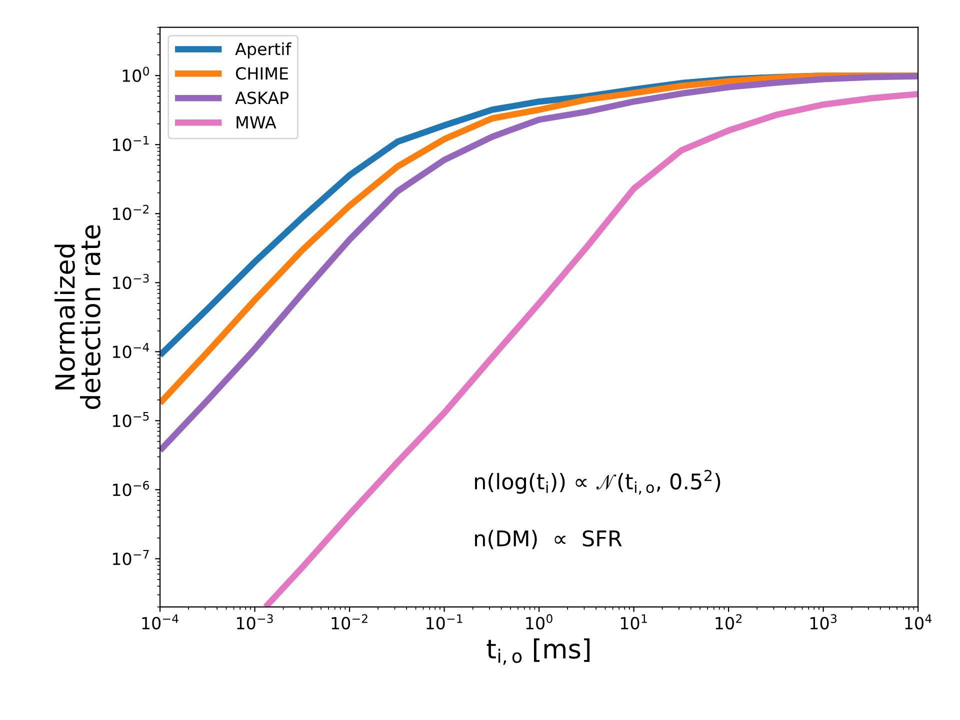 The height and width of the screenshot is (720, 960). I want to click on y-tick-label: 10$^{−6}$, so click(130, 488).